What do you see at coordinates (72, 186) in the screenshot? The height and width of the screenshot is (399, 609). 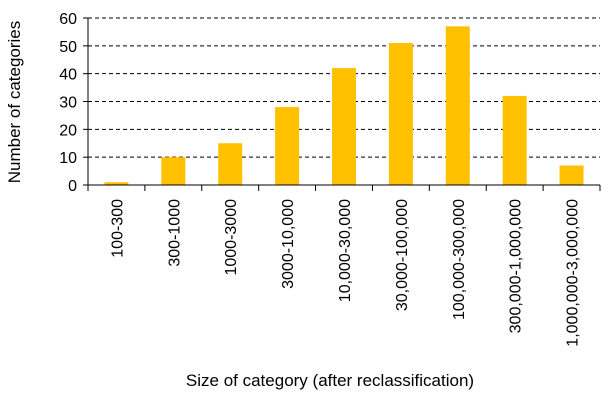 I see `y-tick-label: 0` at bounding box center [72, 186].